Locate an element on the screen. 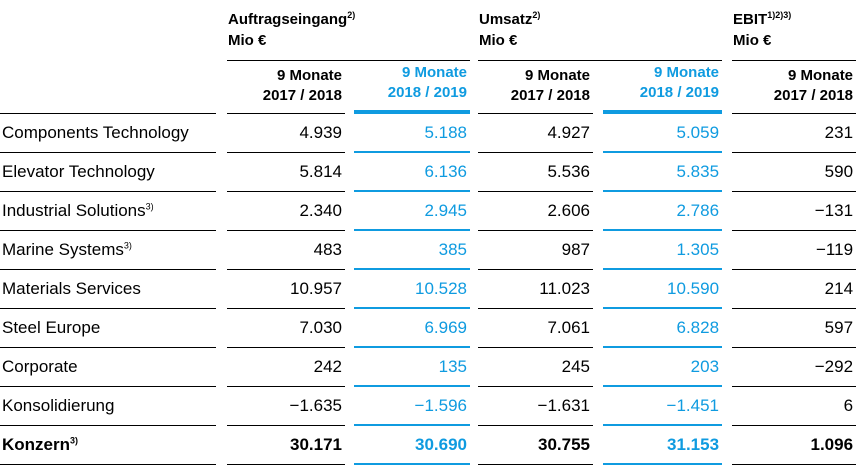 The height and width of the screenshot is (472, 856). value-cell: 987 is located at coordinates (535, 250).